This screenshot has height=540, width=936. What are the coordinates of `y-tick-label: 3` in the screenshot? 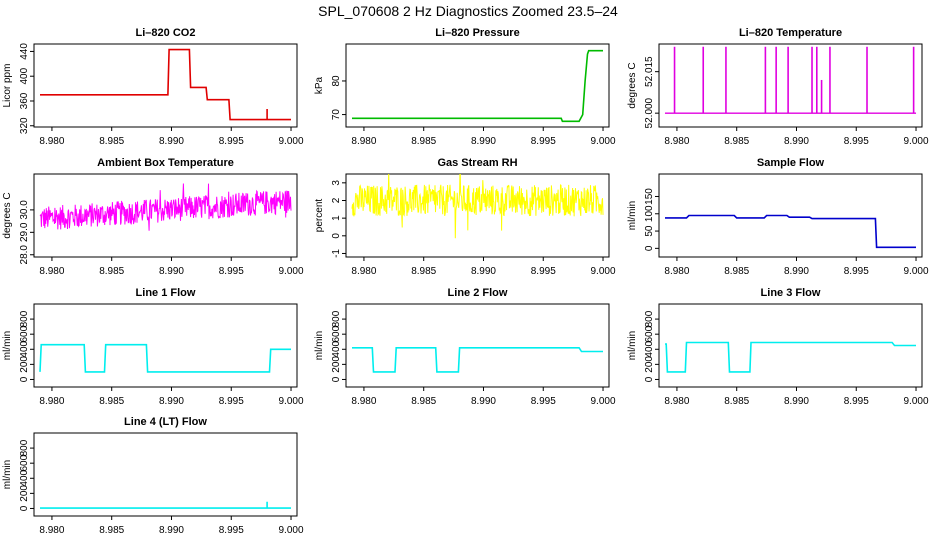 It's located at (336, 183).